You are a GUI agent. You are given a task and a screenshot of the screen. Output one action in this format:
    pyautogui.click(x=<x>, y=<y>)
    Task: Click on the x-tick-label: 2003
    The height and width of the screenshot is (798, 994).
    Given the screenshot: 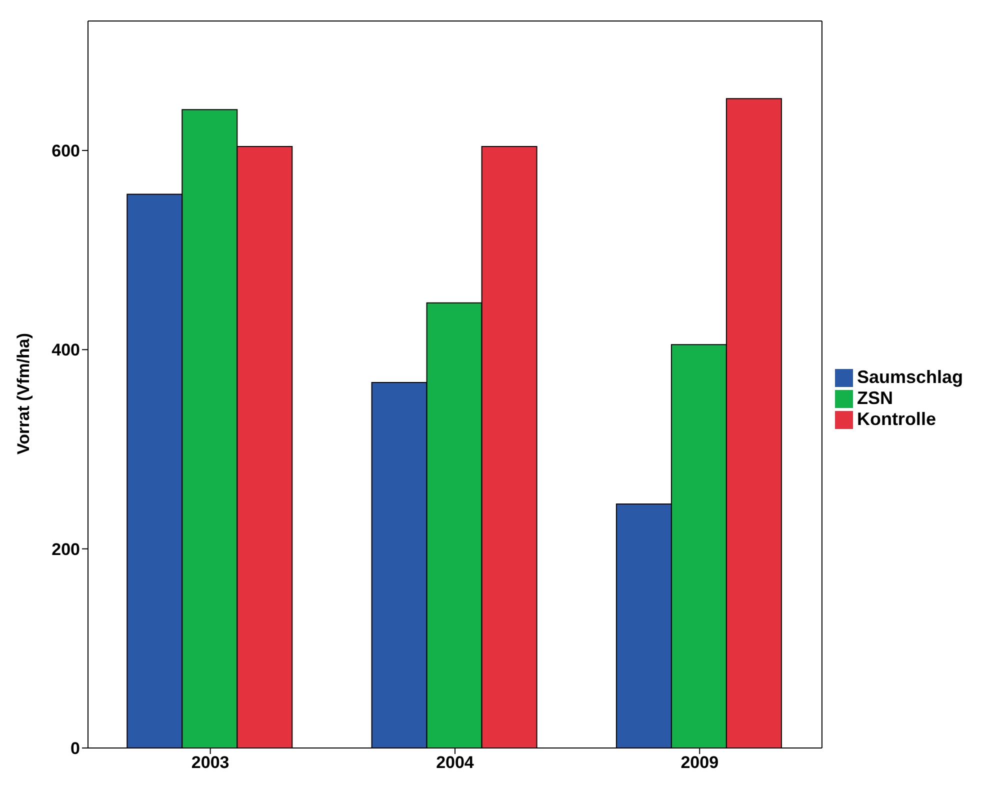 What is the action you would take?
    pyautogui.click(x=210, y=762)
    